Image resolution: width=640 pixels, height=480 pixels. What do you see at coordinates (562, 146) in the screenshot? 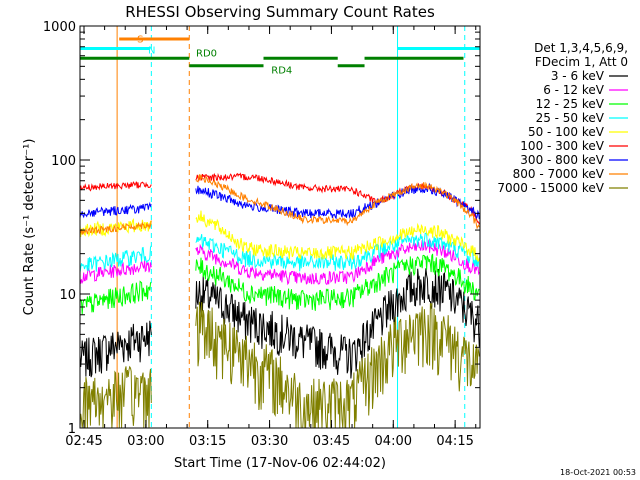
I see `legend-label-5: 100 - 300 keV` at bounding box center [562, 146].